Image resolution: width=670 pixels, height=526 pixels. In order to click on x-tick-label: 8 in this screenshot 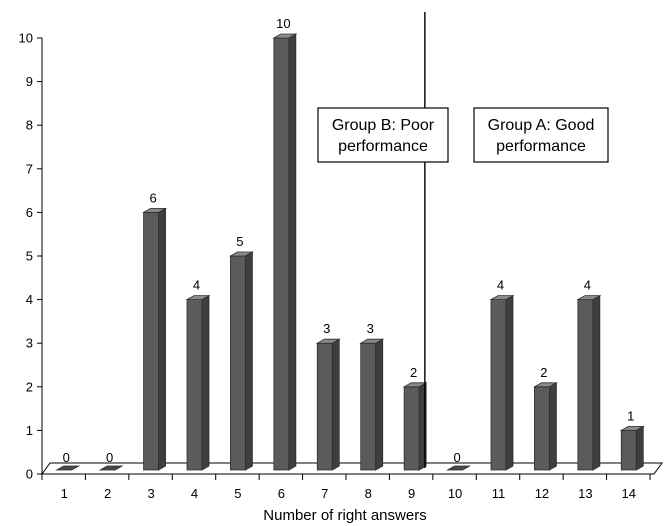, I will do `click(368, 493)`.